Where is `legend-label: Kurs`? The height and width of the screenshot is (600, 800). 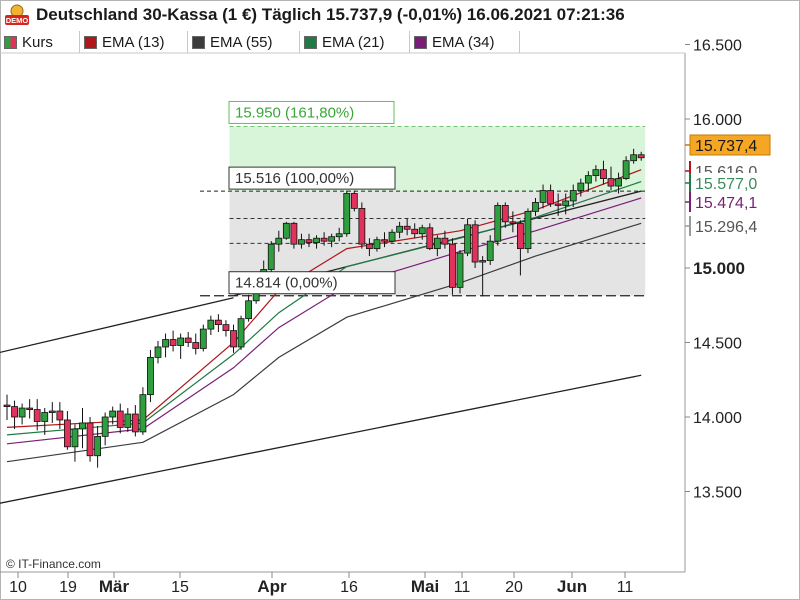
legend-label: Kurs is located at coordinates (37, 42).